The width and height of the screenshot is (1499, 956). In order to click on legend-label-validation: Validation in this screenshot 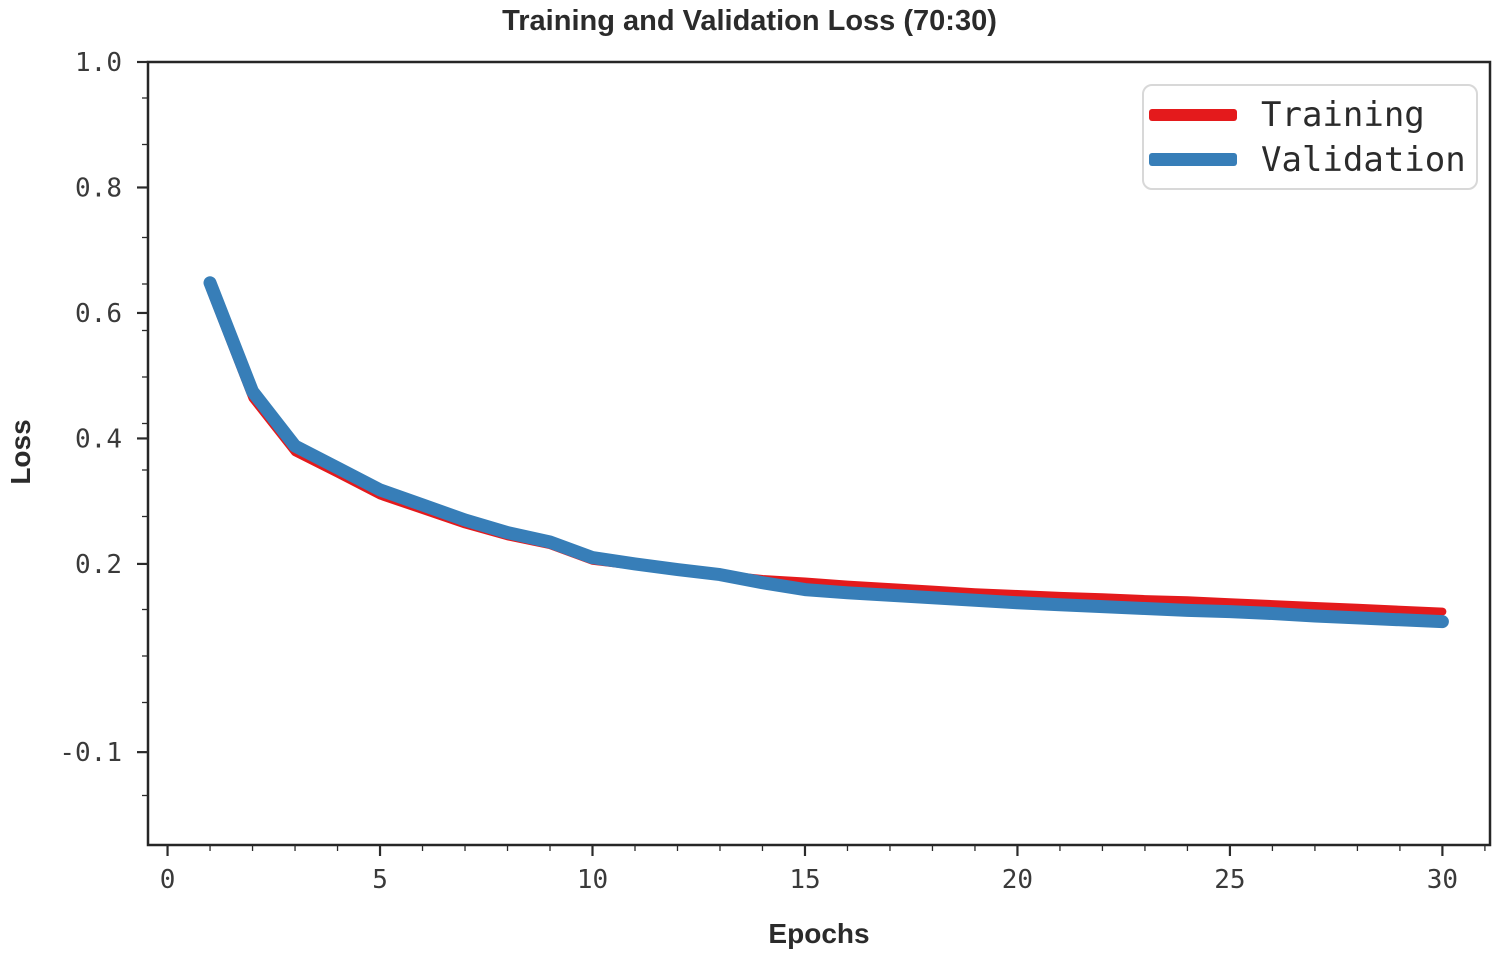, I will do `click(1363, 159)`.